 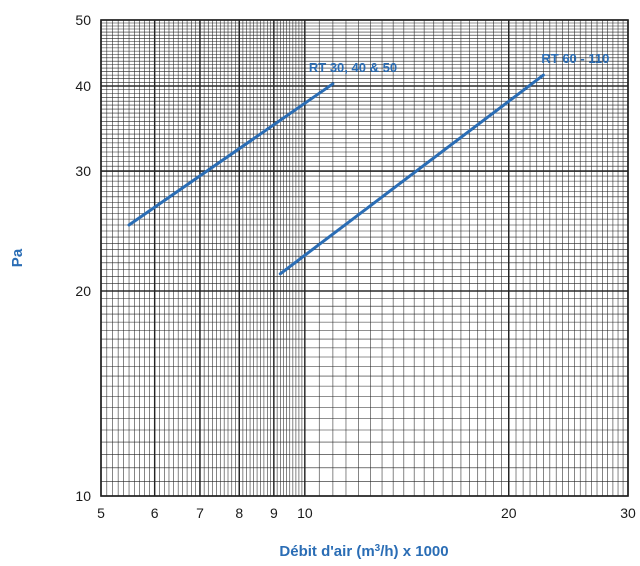 I want to click on series-label-1: RT 30, 40 & 50, so click(x=353, y=67).